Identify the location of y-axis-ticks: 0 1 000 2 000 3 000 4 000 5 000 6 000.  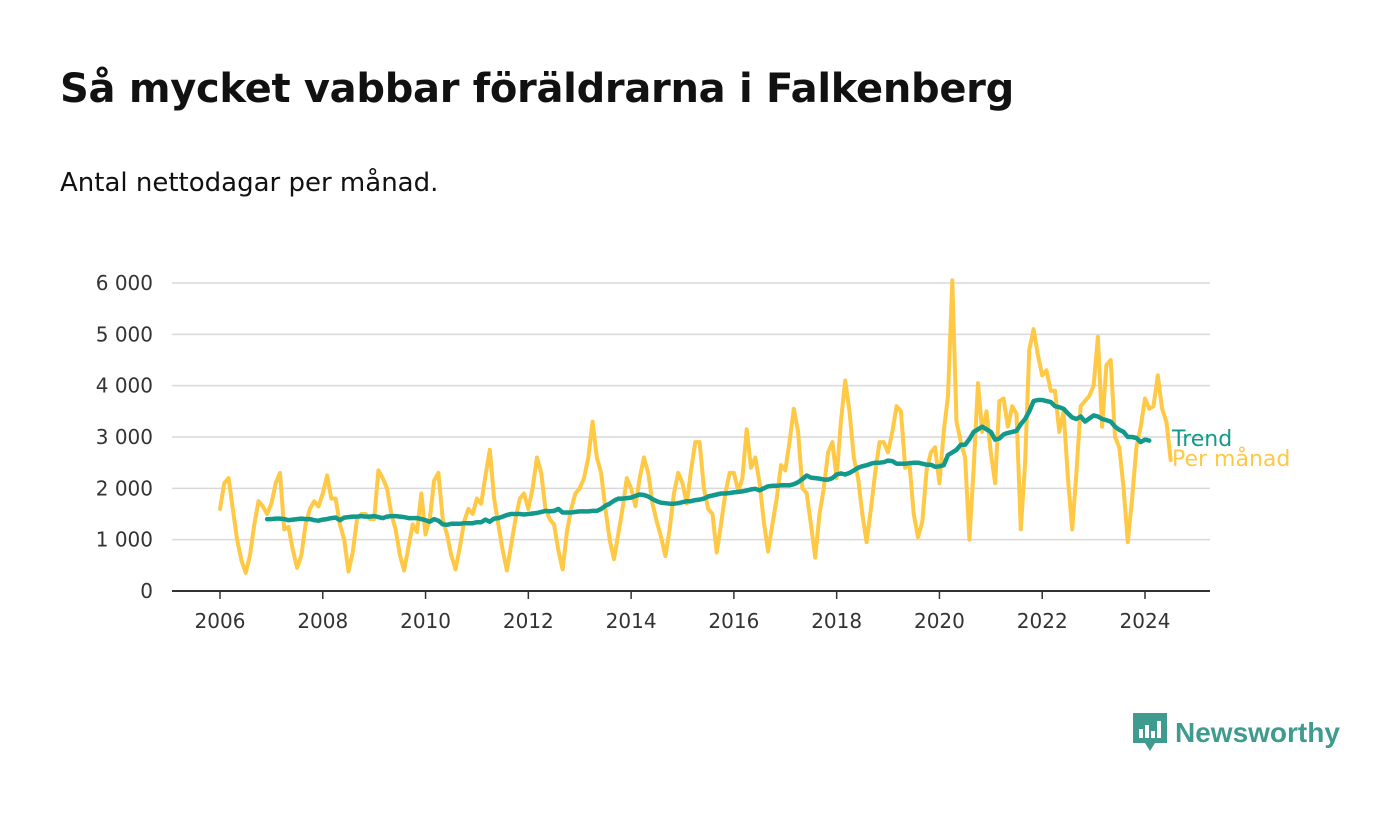
(124, 437).